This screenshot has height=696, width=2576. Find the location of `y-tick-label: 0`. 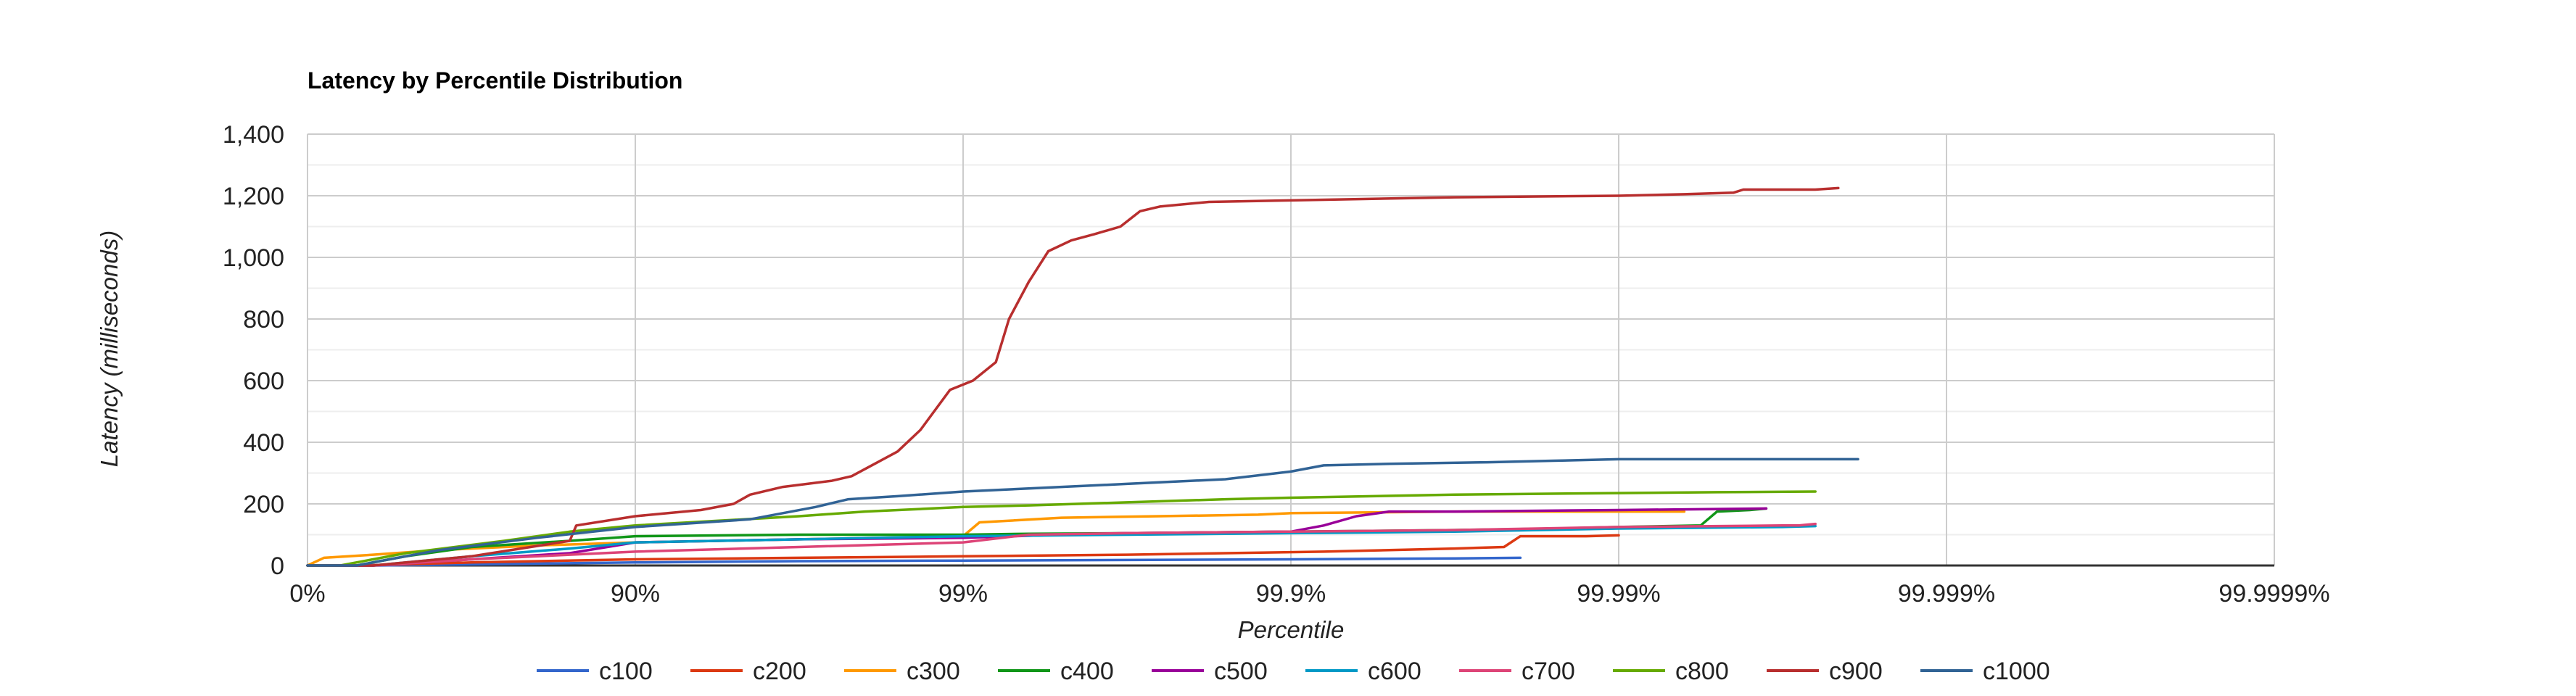

y-tick-label: 0 is located at coordinates (277, 566).